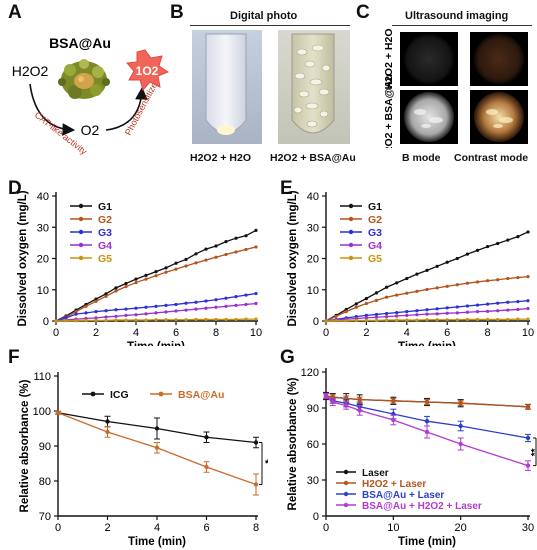 The height and width of the screenshot is (550, 537). What do you see at coordinates (176, 333) in the screenshot?
I see `x-tick-label: 6` at bounding box center [176, 333].